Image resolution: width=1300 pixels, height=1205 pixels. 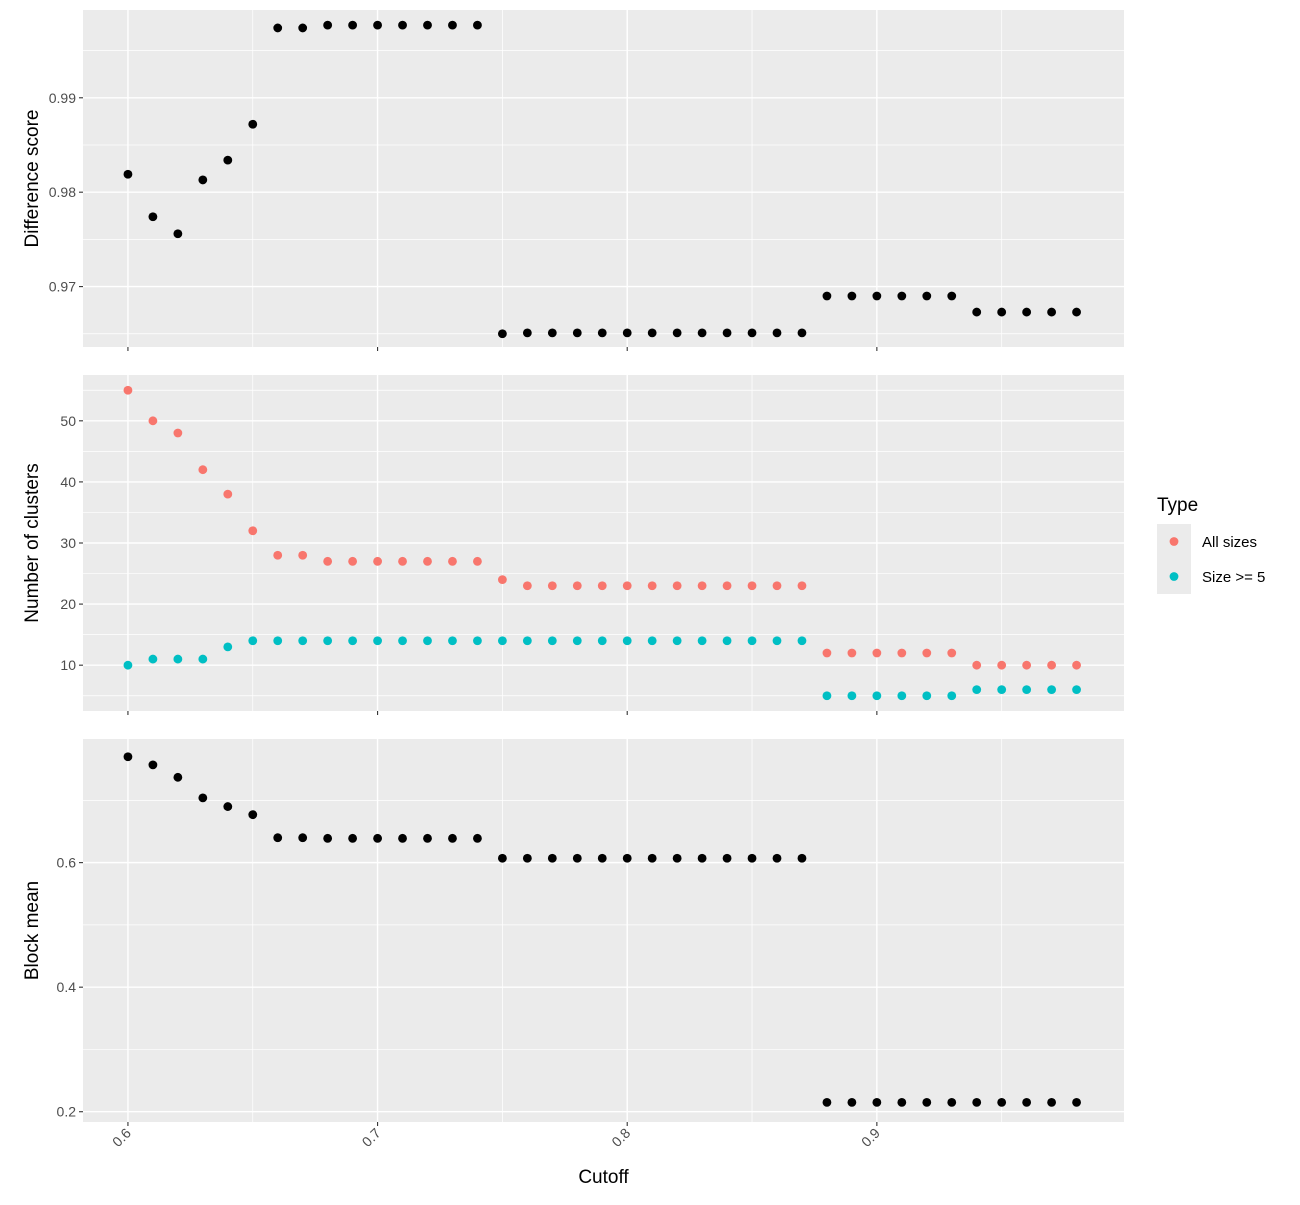 I want to click on legend: Type All sizes Size >= 5, so click(x=1211, y=544).